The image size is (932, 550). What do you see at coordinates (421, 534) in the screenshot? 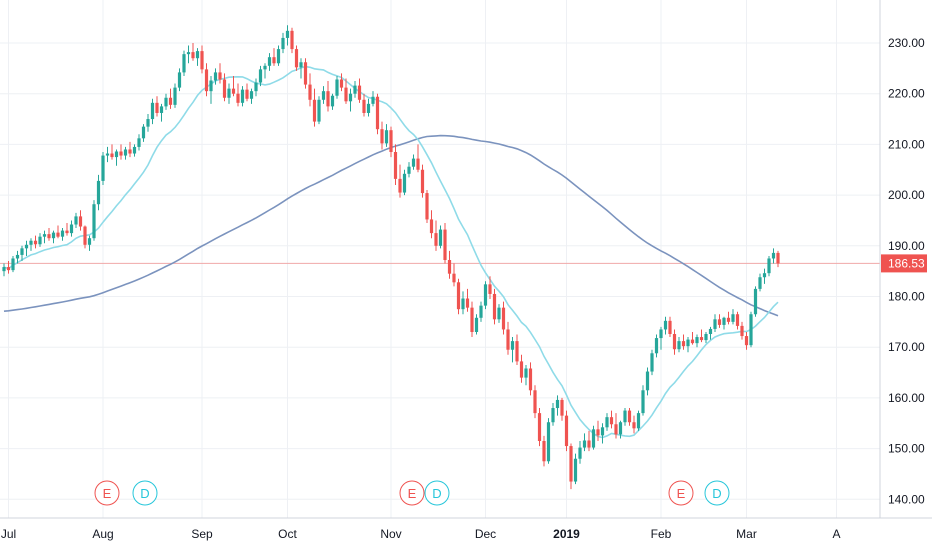
I see `time-axis: Jul Aug Sep Oct Nov Dec 2019 Feb Mar A` at bounding box center [421, 534].